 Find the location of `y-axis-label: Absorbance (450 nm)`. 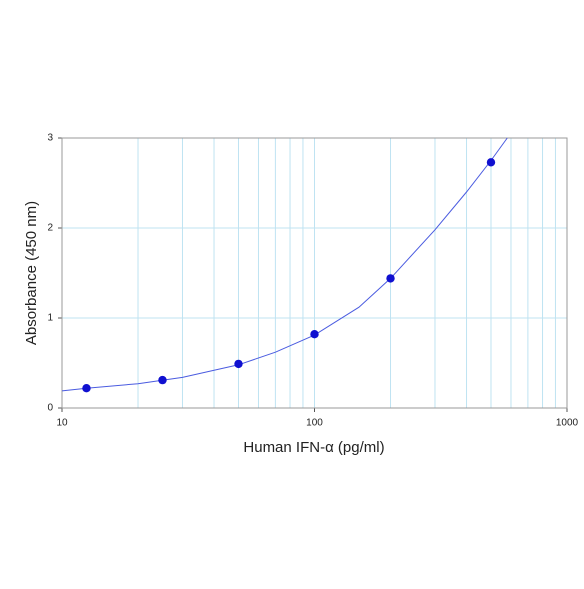

y-axis-label: Absorbance (450 nm) is located at coordinates (31, 273).